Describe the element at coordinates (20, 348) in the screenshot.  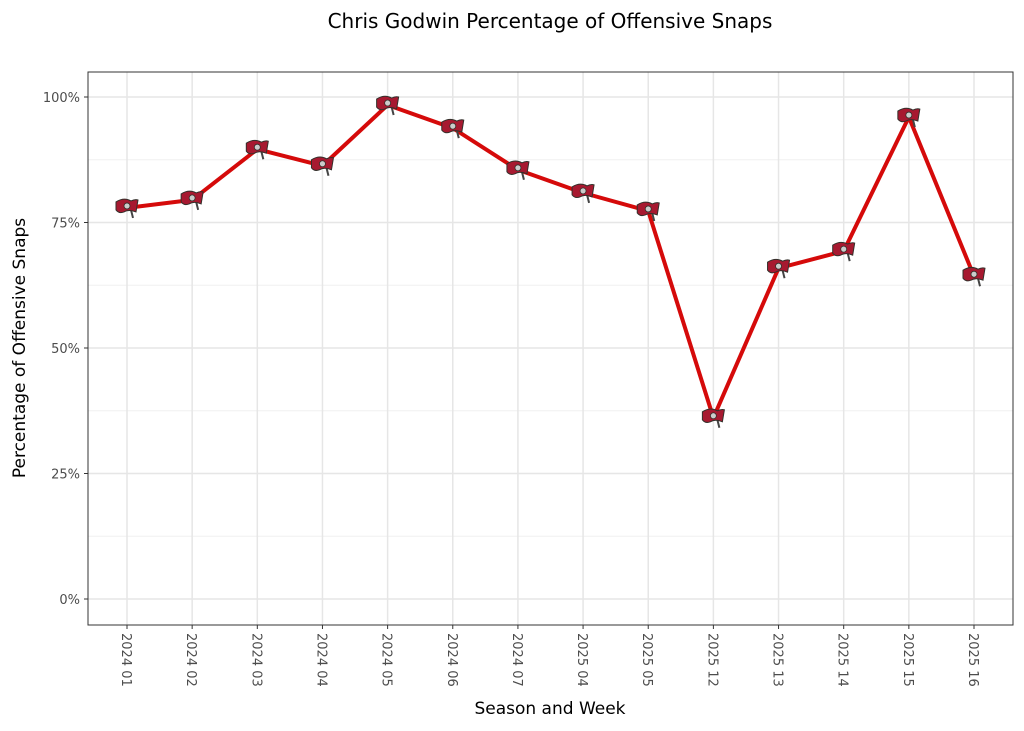
I see `y-axis-label: Percentage of Offensive Snaps` at that location.